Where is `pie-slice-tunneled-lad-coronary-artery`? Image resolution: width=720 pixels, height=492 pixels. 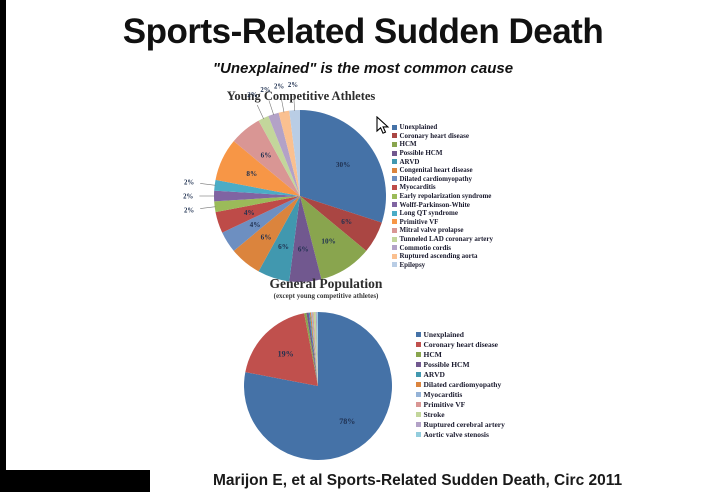 pie-slice-tunneled-lad-coronary-artery is located at coordinates (279, 156).